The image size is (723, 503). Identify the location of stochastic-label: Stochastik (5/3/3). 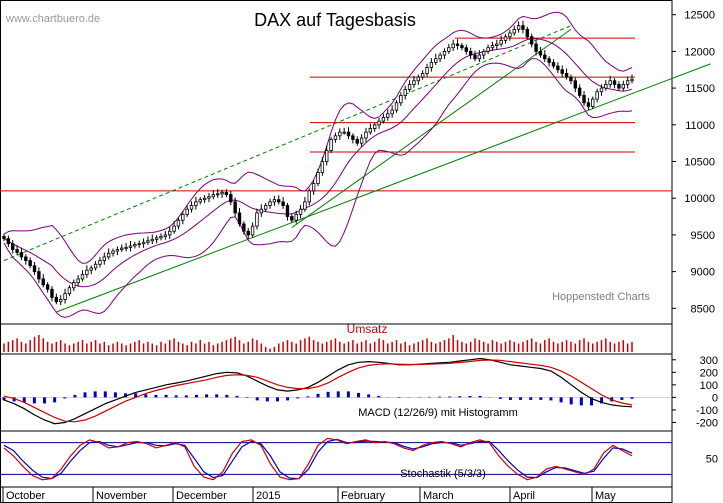
(443, 474).